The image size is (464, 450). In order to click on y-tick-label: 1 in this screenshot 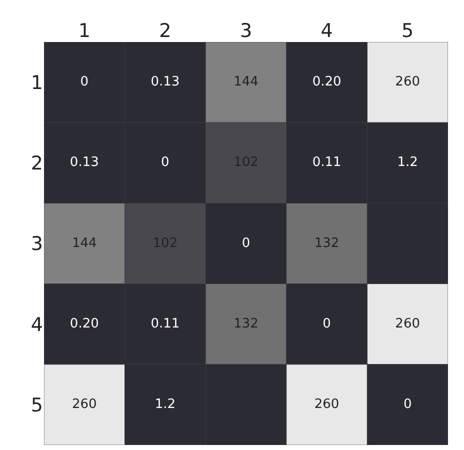, I will do `click(36, 83)`.